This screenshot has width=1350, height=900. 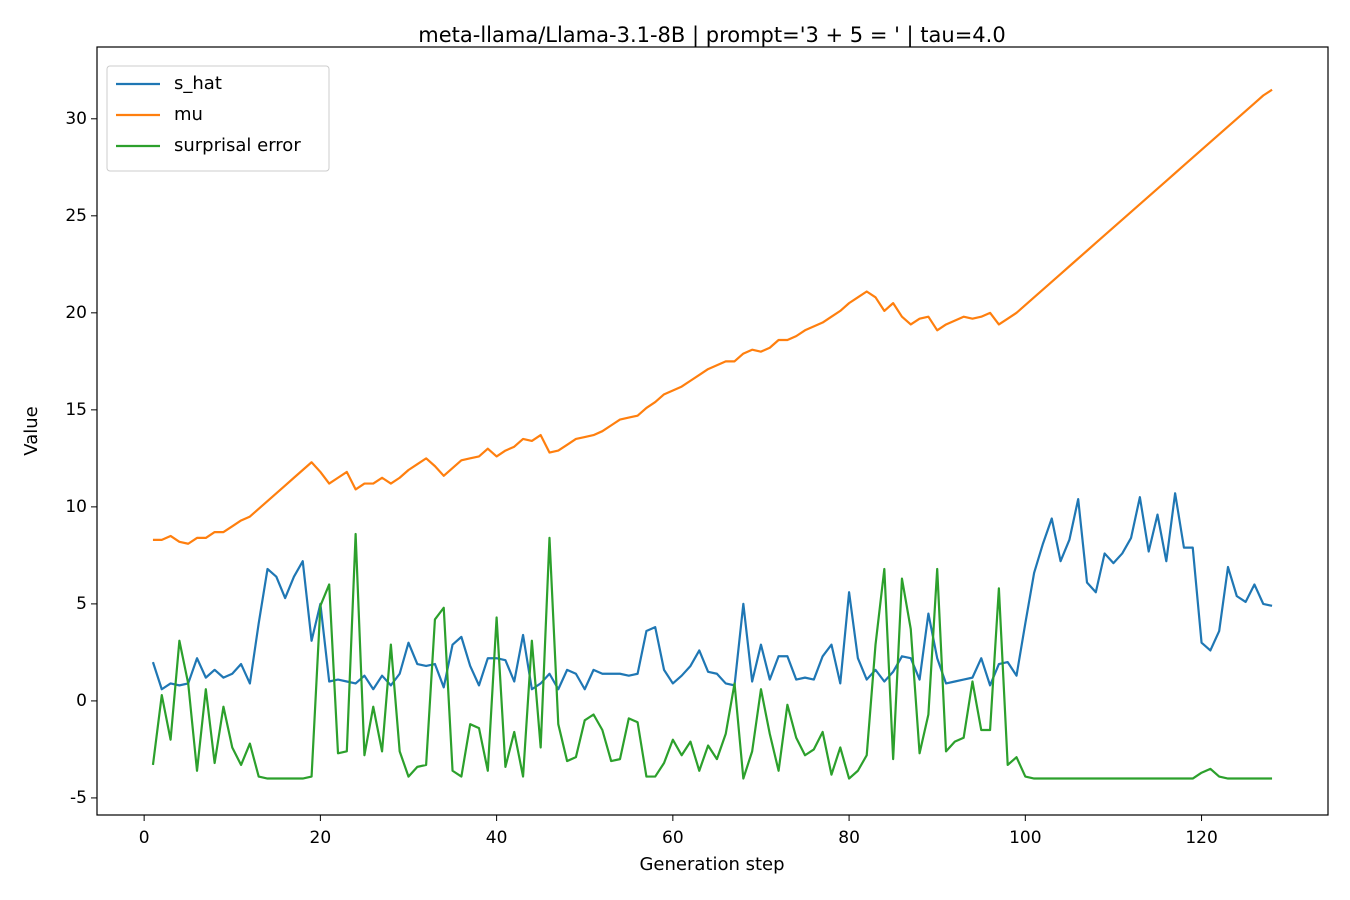 I want to click on y-tick-label: 5, so click(x=81, y=604).